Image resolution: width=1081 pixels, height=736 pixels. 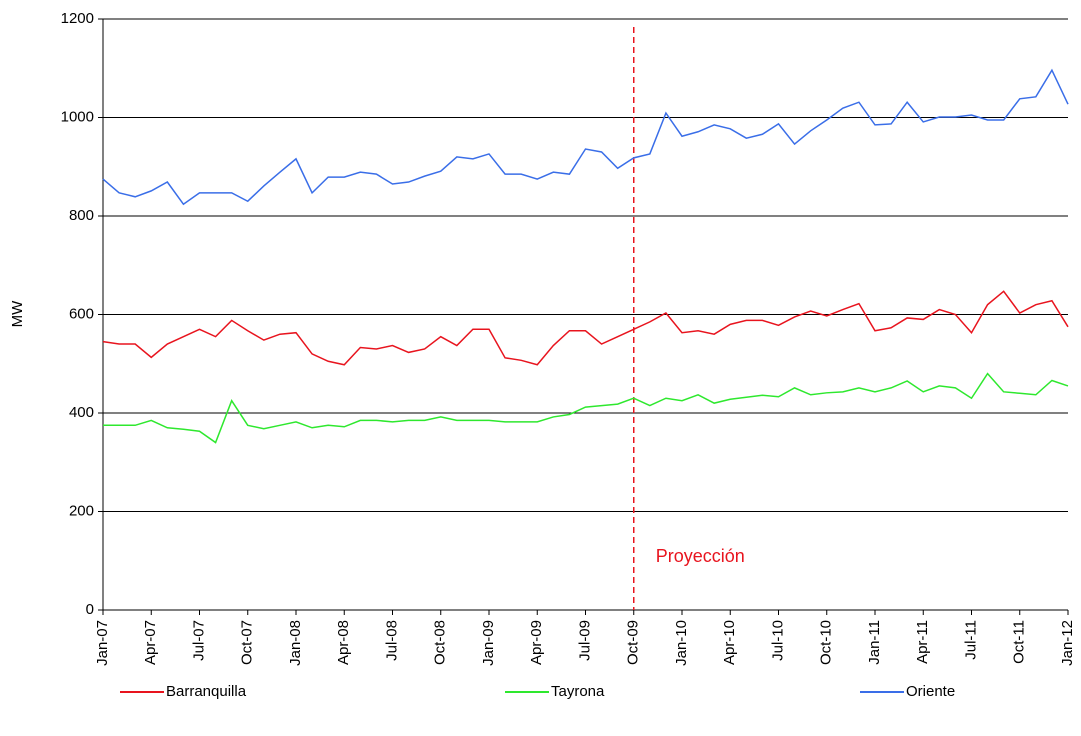 I want to click on x-tick-label: Jul-09, so click(x=584, y=640).